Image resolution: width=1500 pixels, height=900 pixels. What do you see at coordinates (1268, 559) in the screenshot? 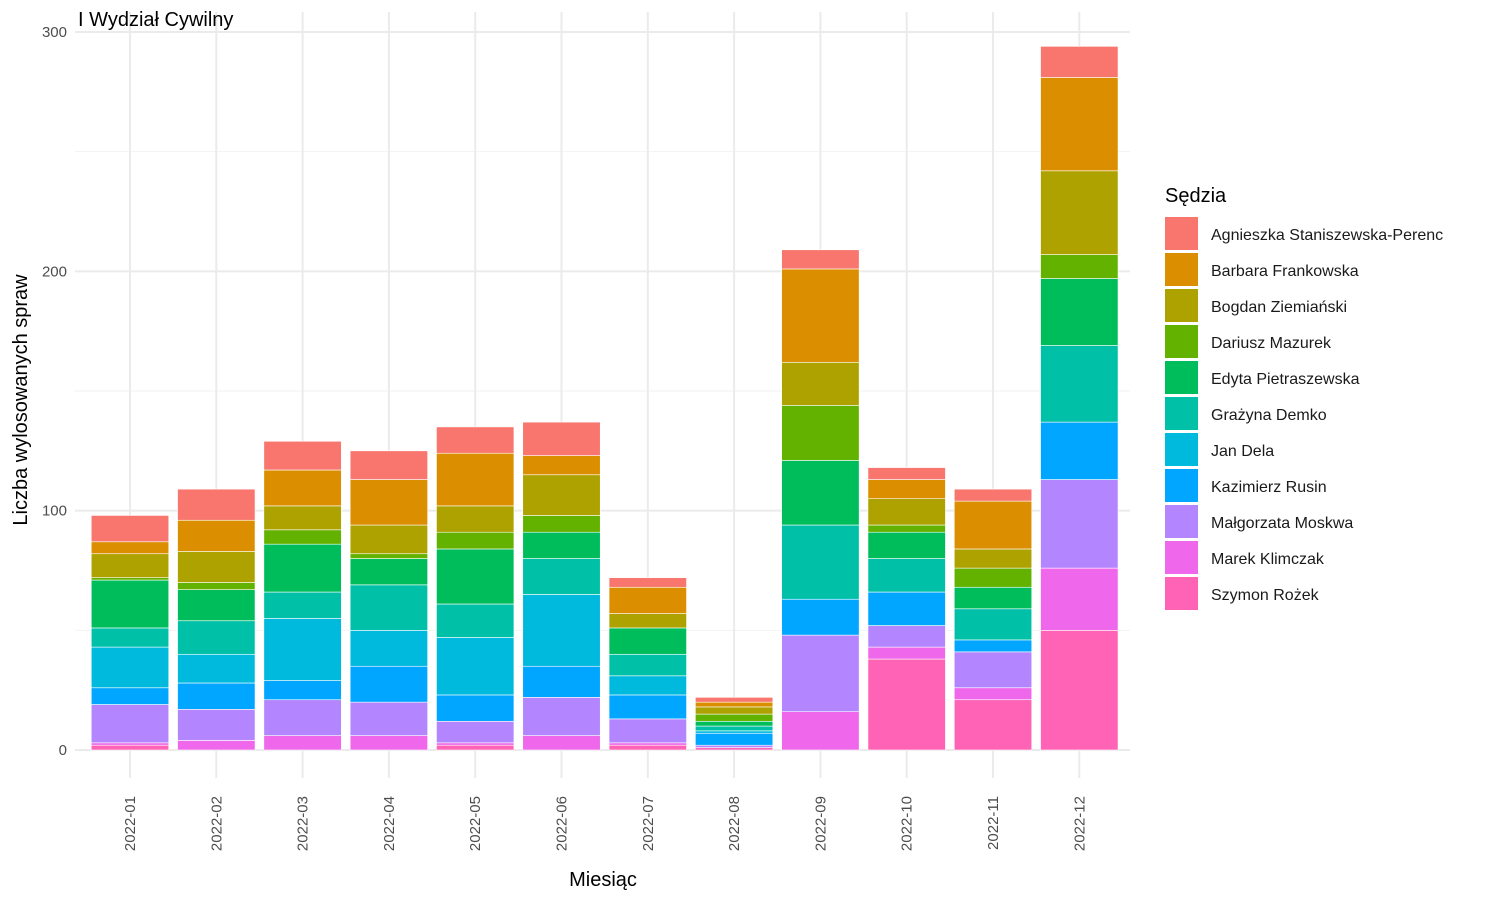
I see `legend-label: Marek Klimczak` at bounding box center [1268, 559].